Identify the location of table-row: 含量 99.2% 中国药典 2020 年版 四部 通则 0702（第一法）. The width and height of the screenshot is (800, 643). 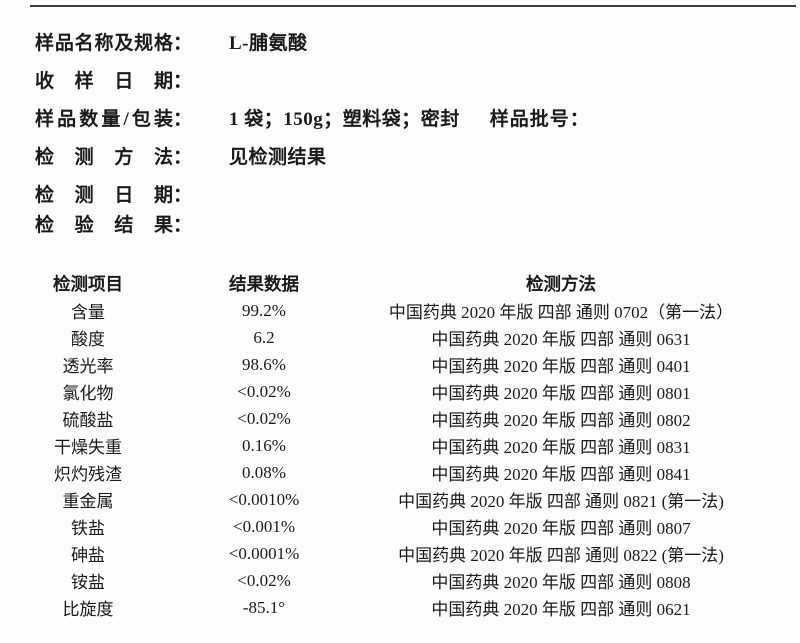
(400, 310).